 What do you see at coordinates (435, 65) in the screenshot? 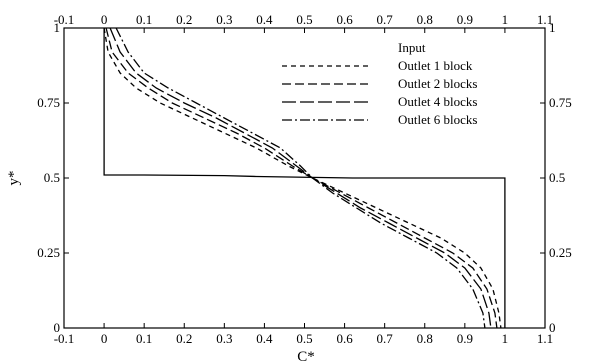
I see `legend-label: Outlet 1 block` at bounding box center [435, 65].